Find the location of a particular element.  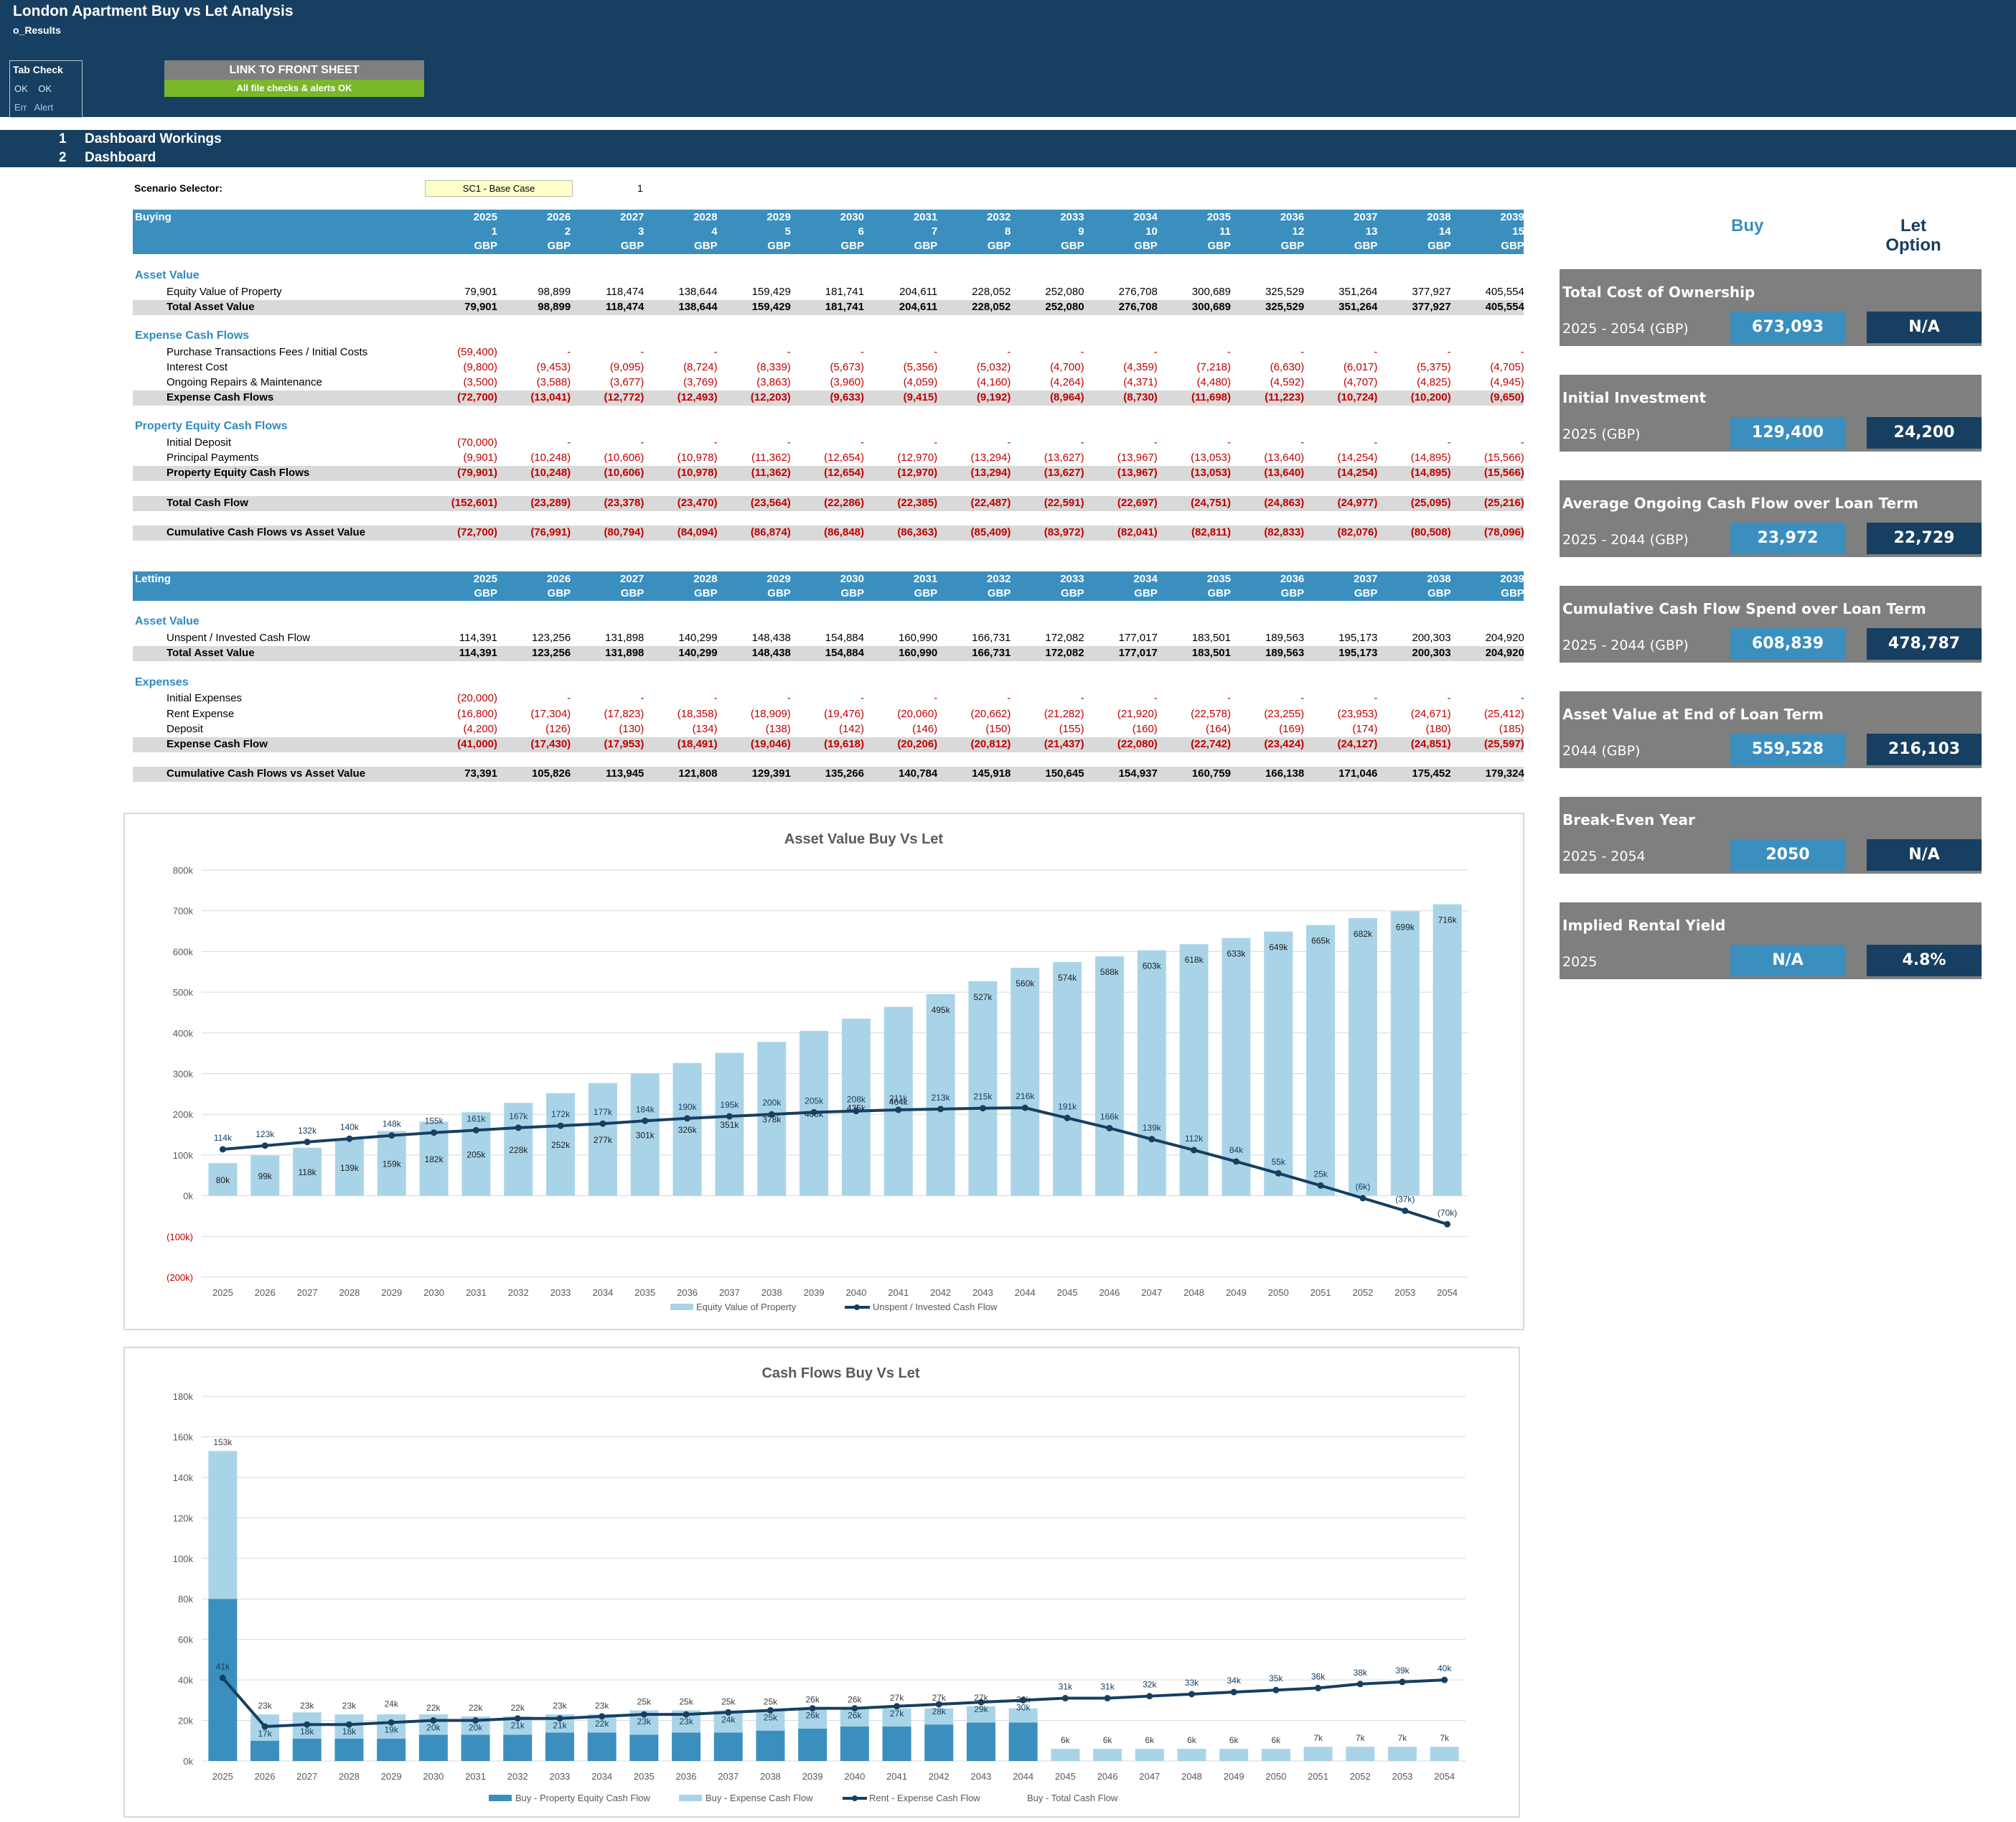

line-data-label: 208k is located at coordinates (856, 1100).